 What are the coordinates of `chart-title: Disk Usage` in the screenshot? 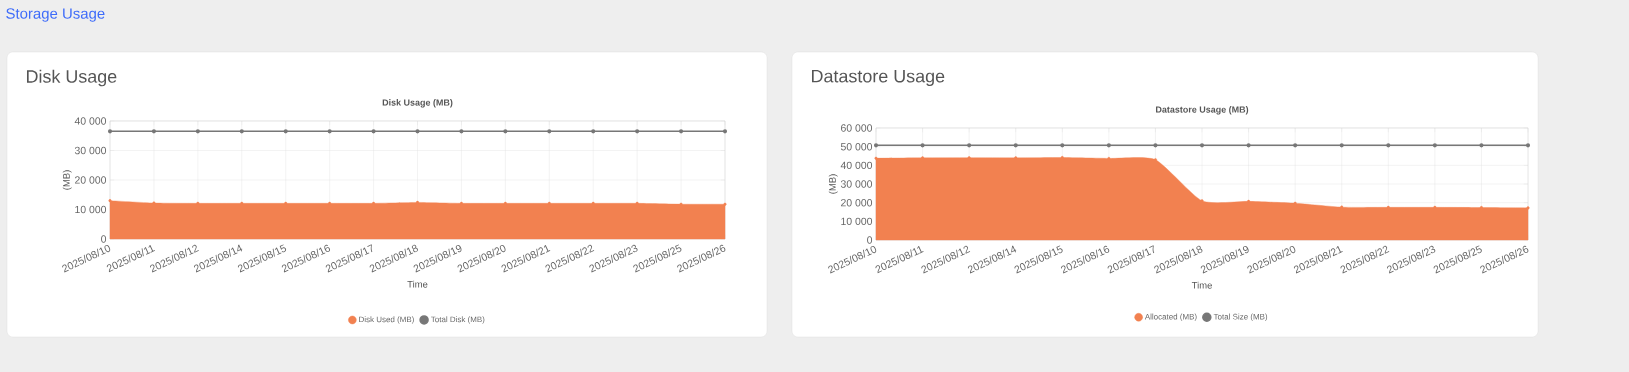 It's located at (71, 78).